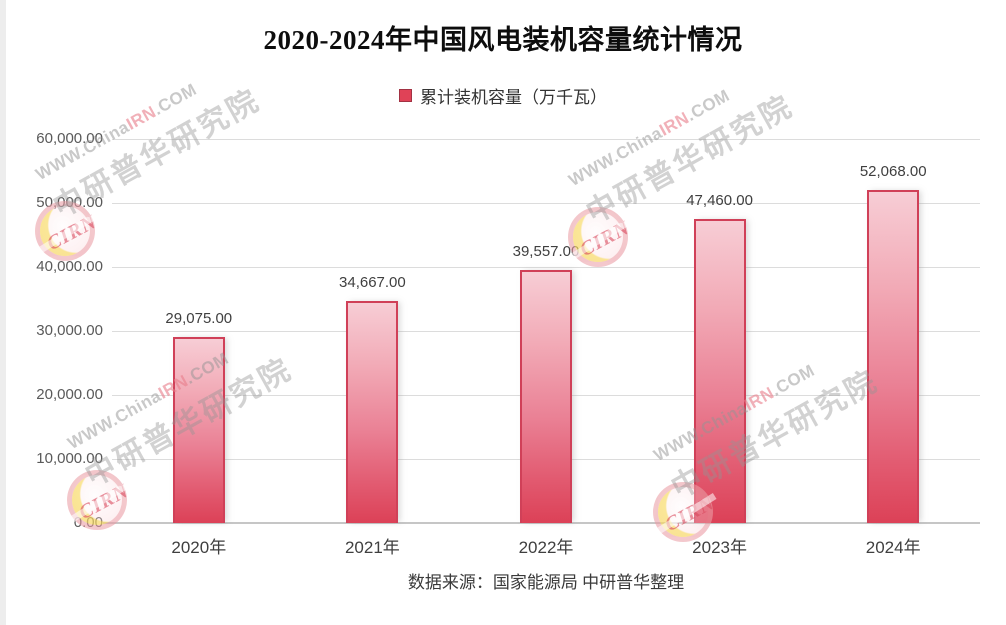 This screenshot has width=1006, height=625. I want to click on bar-value-label: 39,557.00, so click(546, 251).